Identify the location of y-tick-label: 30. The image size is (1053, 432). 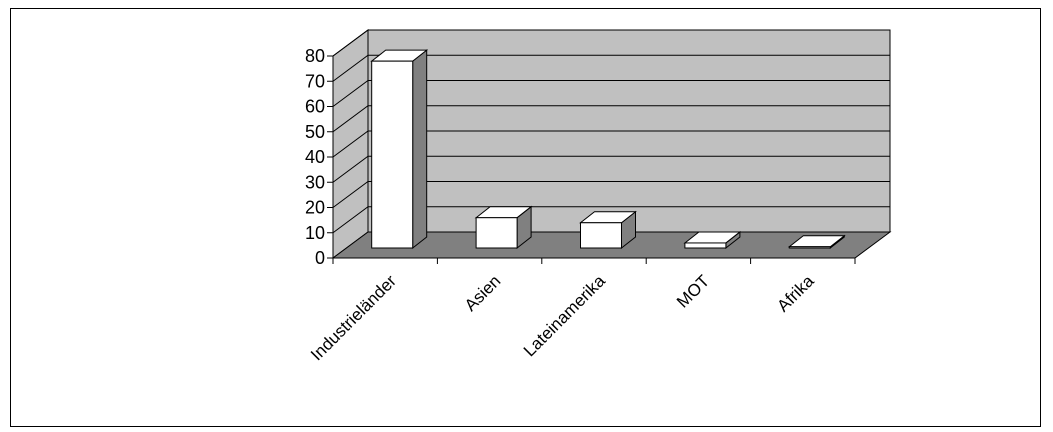
(315, 182).